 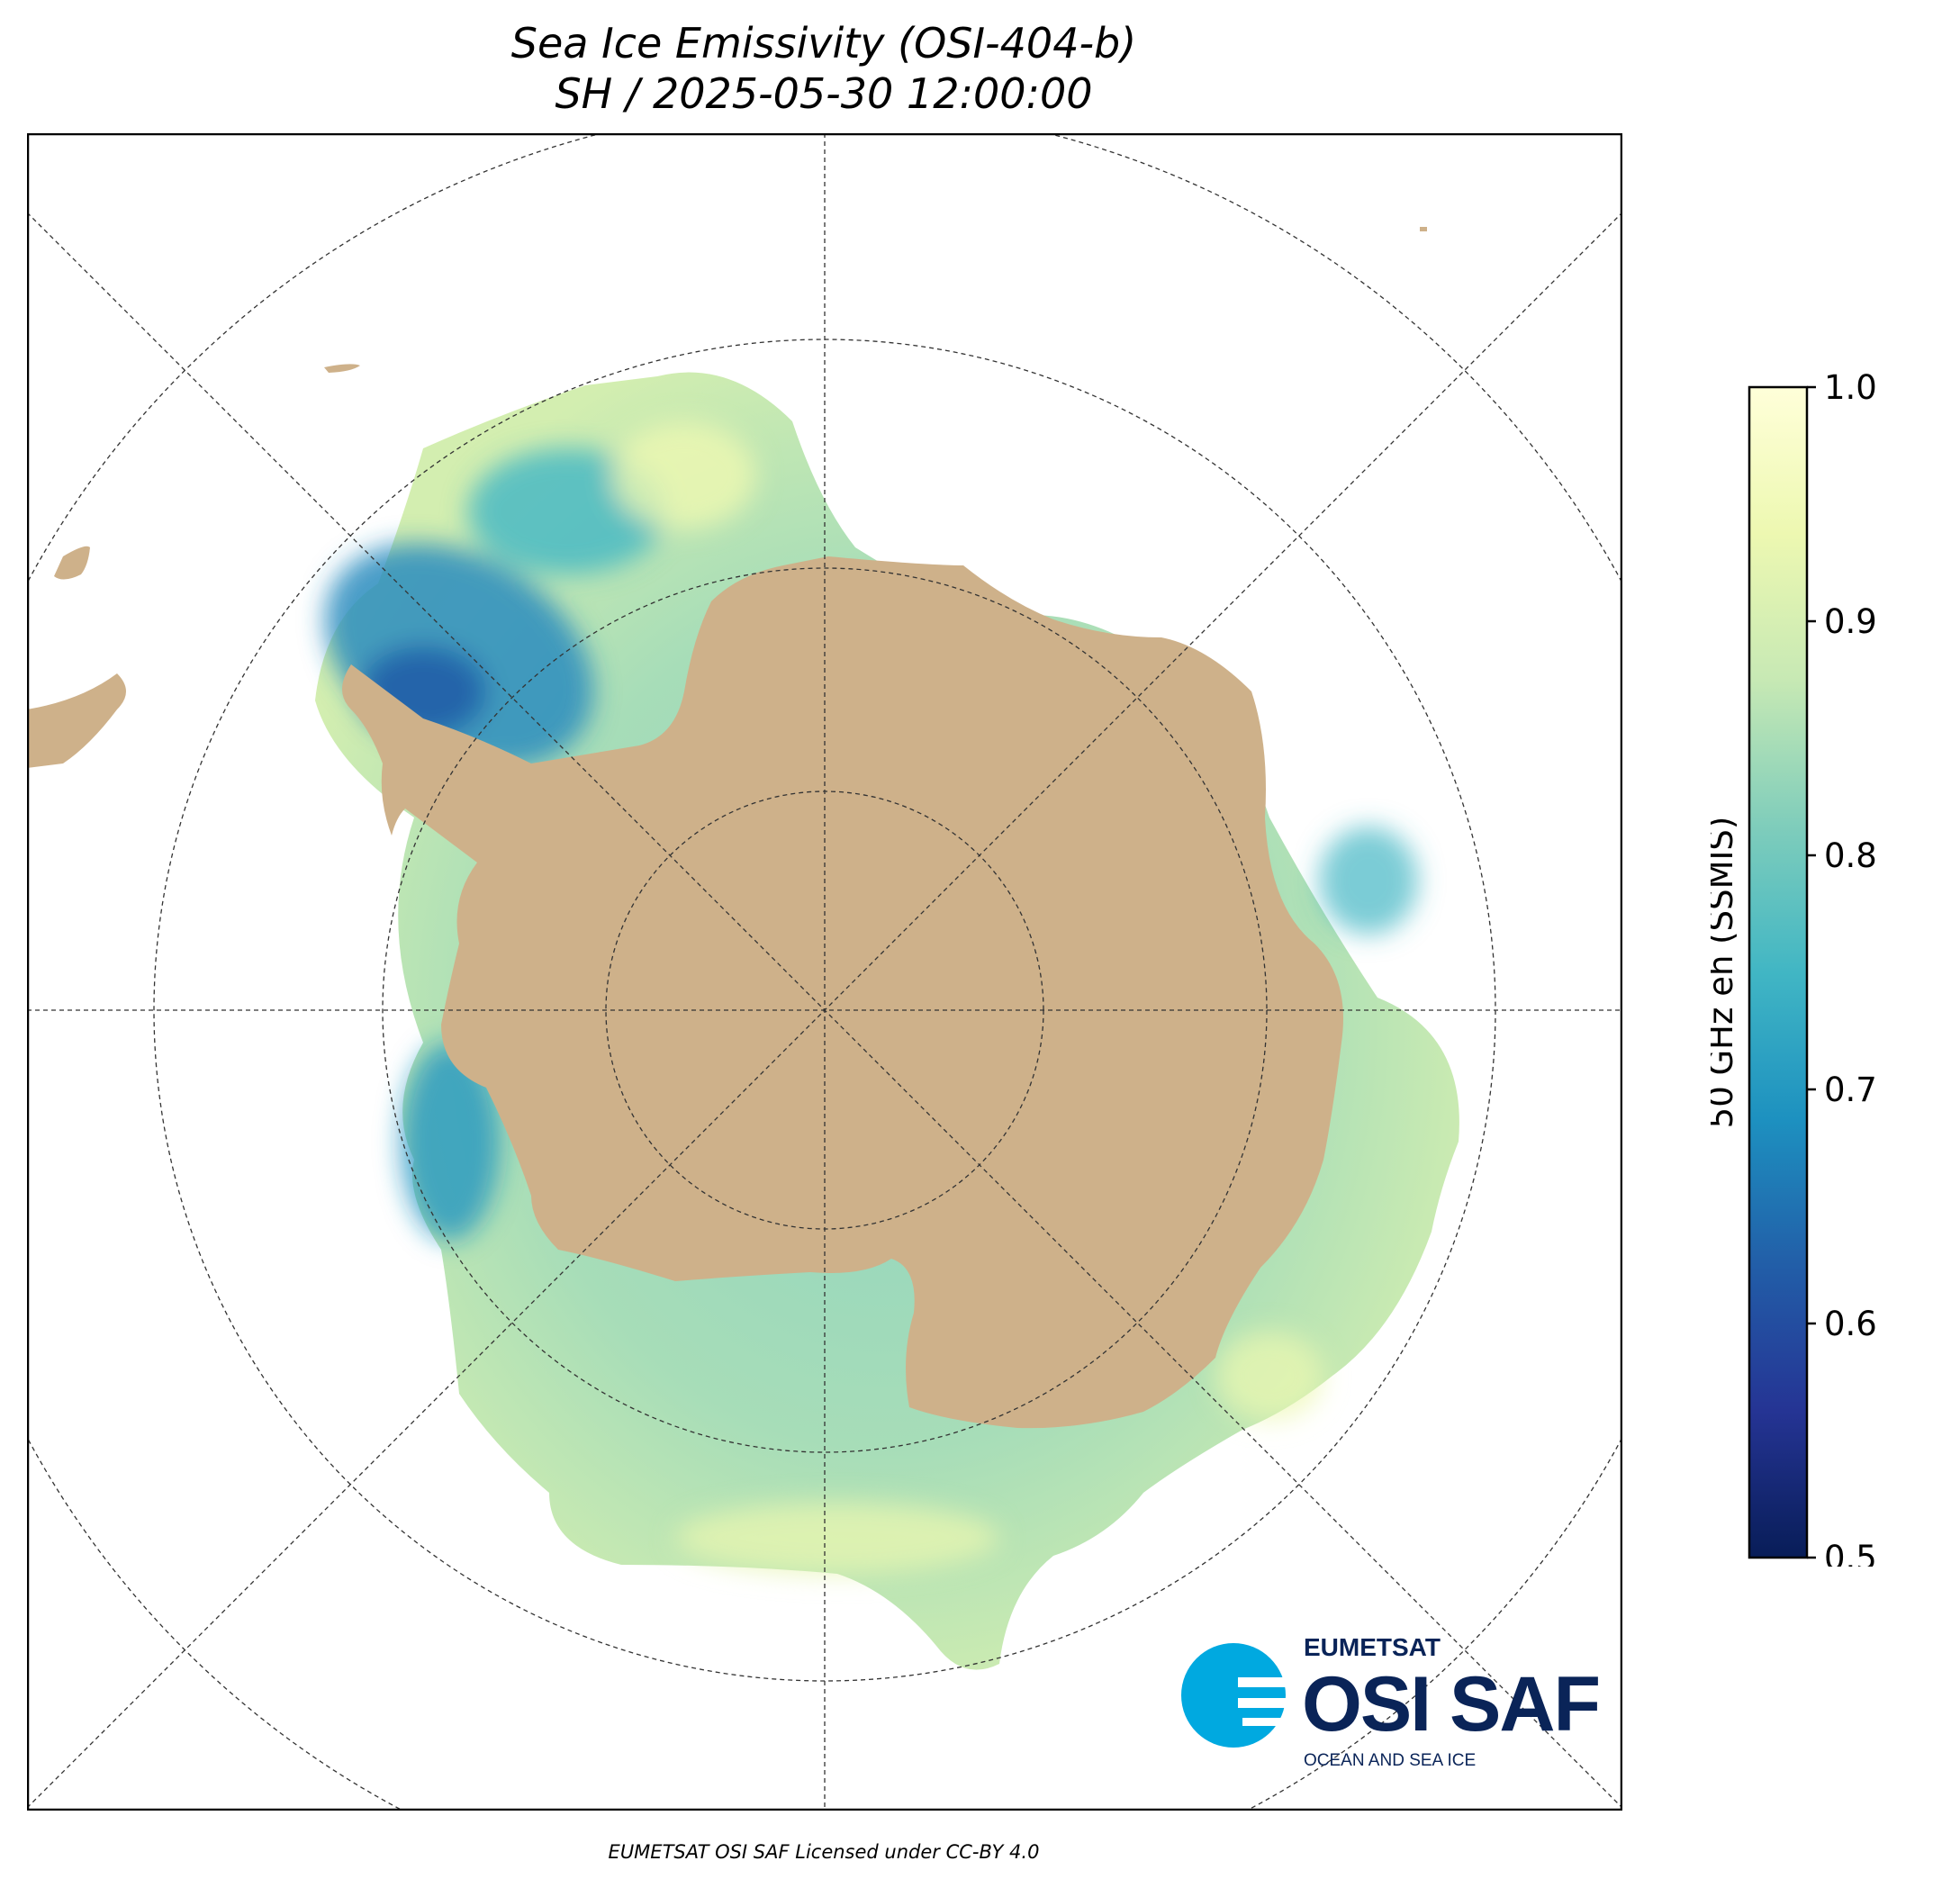 What do you see at coordinates (1450, 1704) in the screenshot?
I see `logo-name: OSI SAF` at bounding box center [1450, 1704].